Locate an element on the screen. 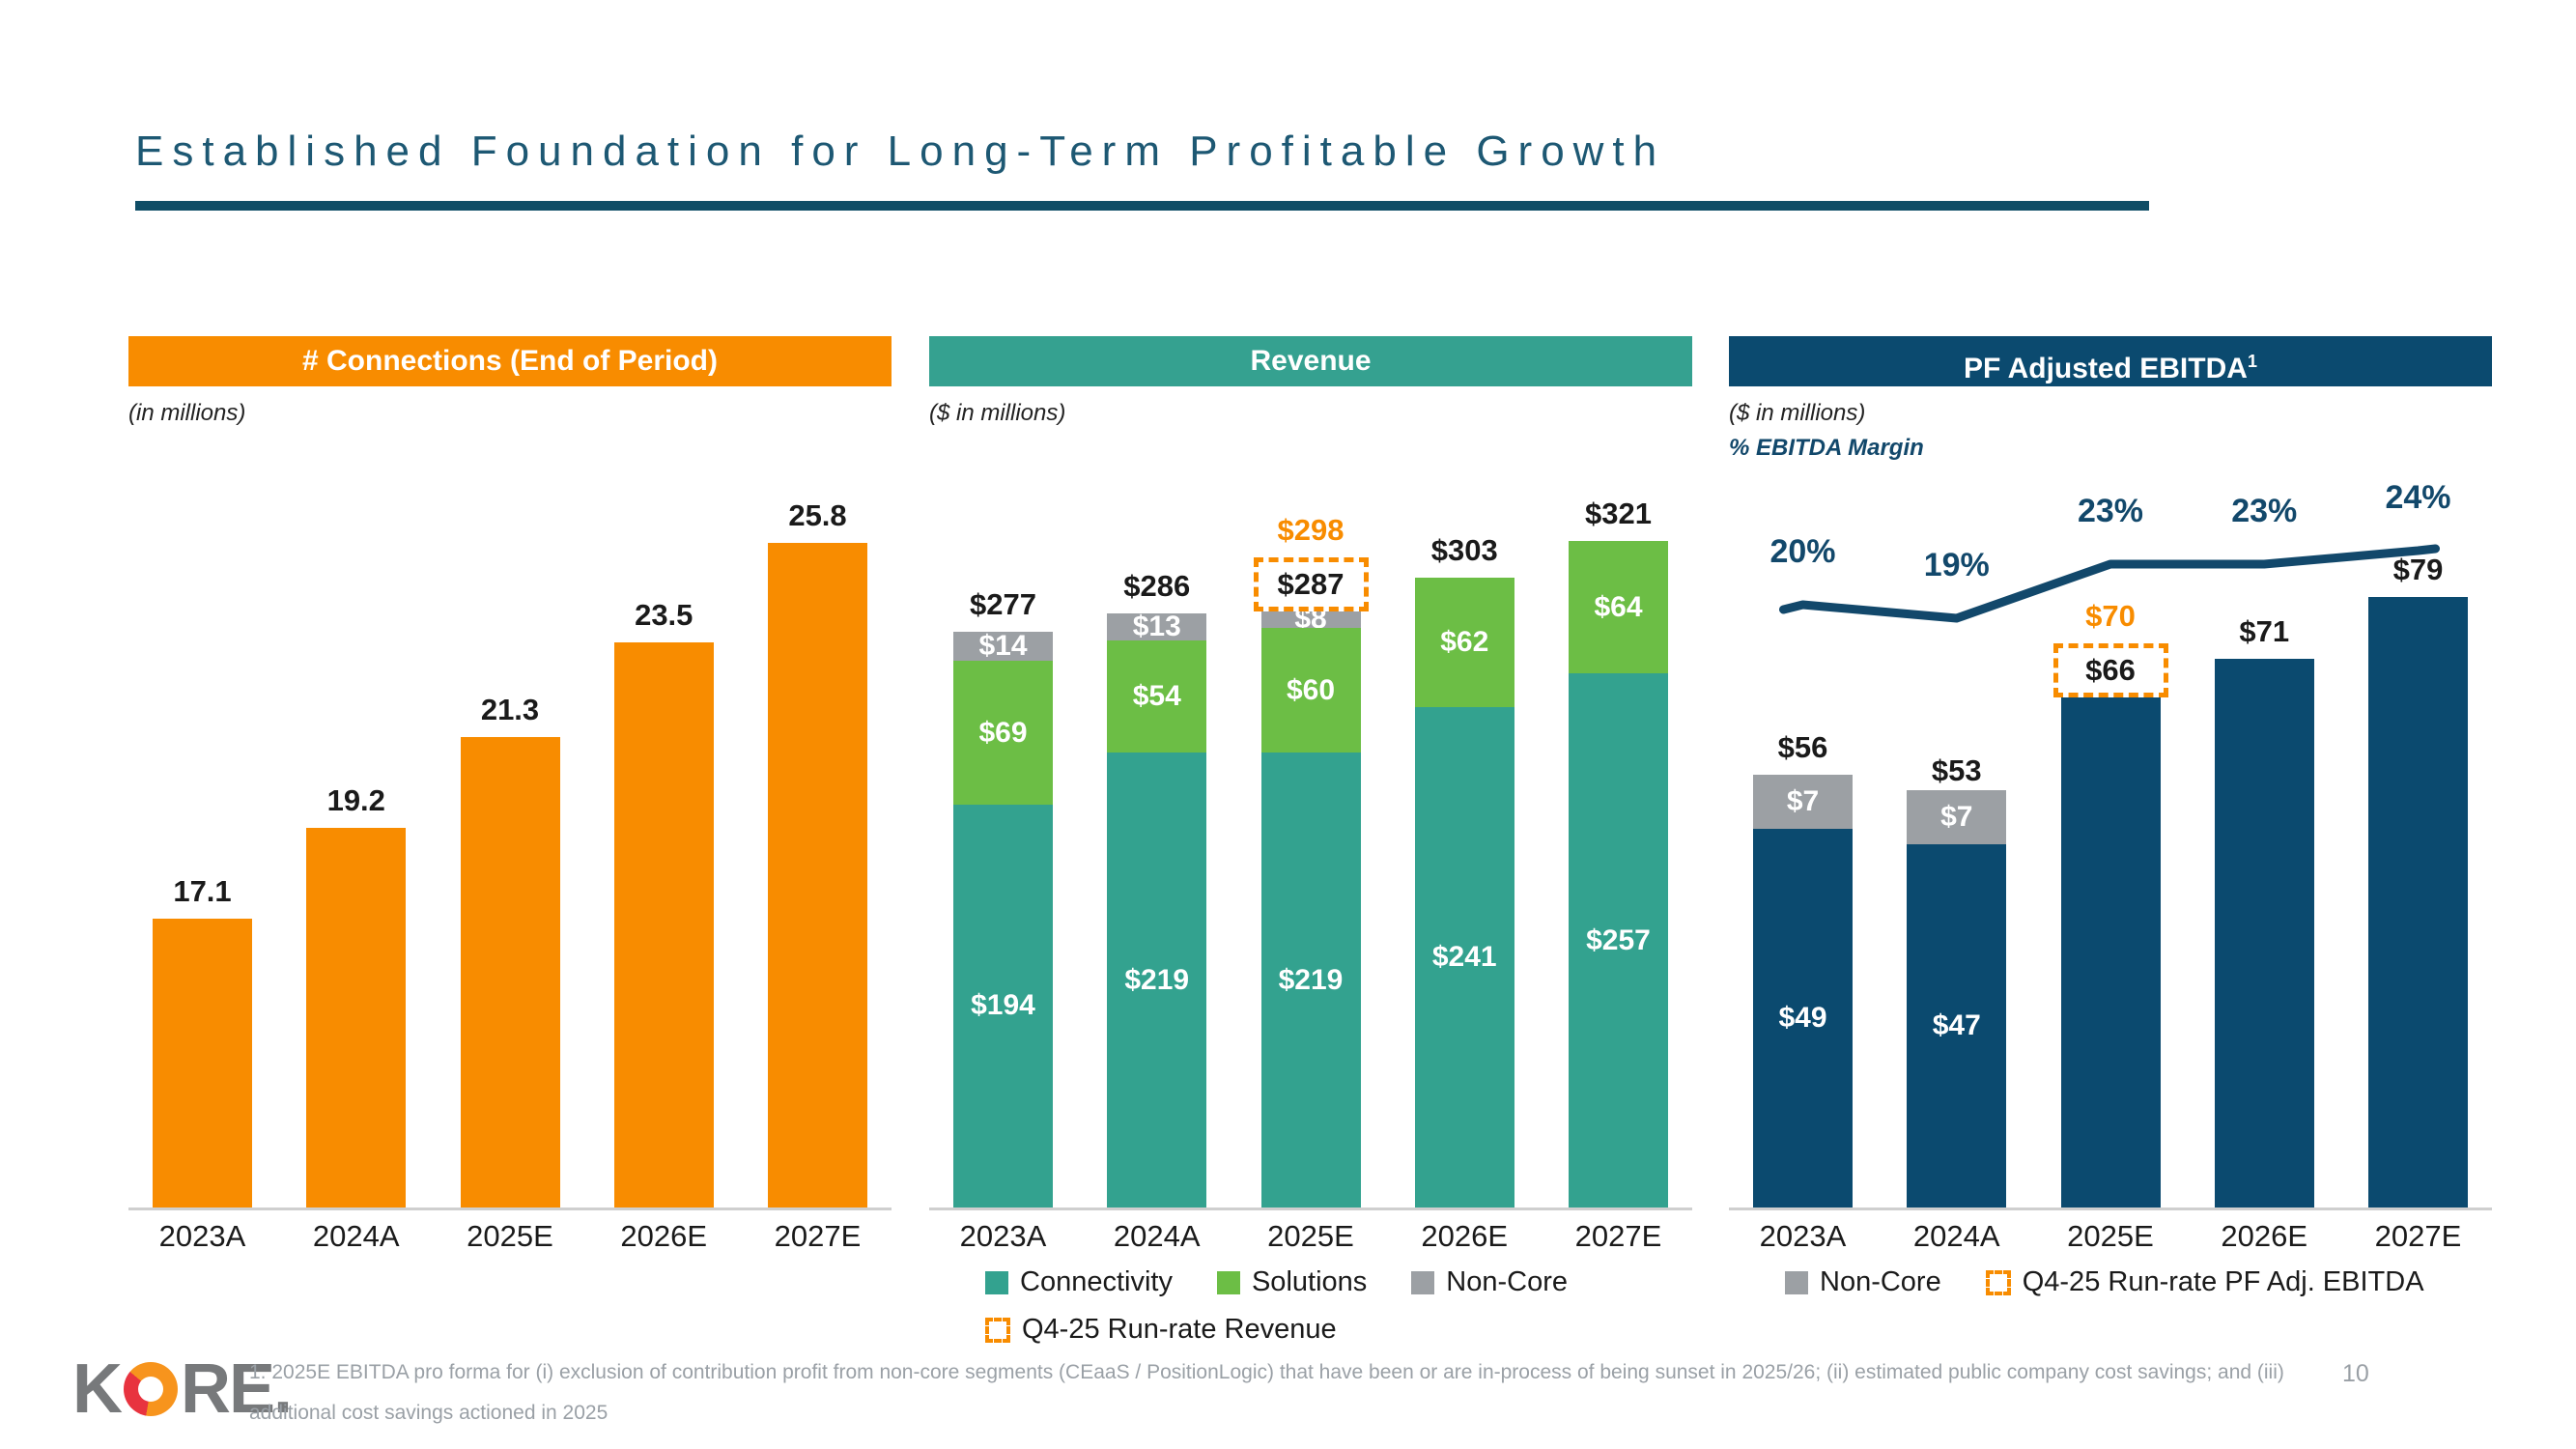  total-value-label: 21.3 is located at coordinates (510, 709).